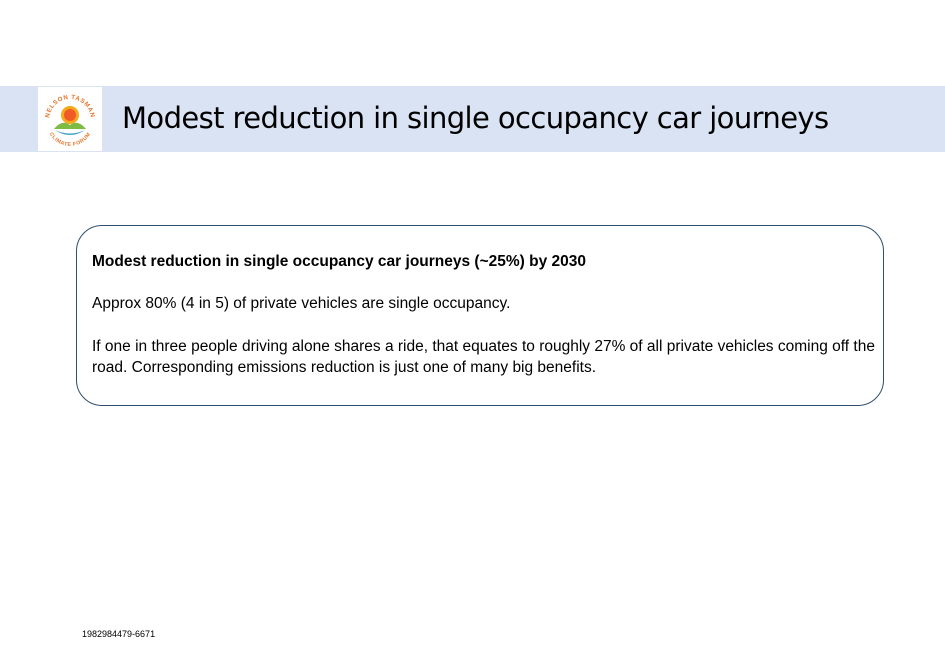 The width and height of the screenshot is (945, 668). I want to click on logo-sun-core-shape, so click(70, 115).